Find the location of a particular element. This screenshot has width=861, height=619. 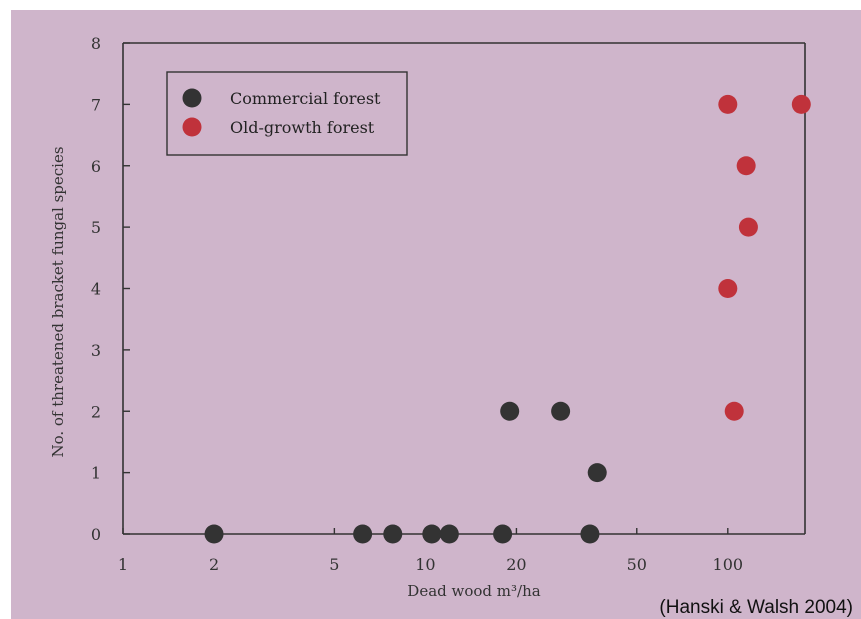

x-tick-label: 100 is located at coordinates (728, 564).